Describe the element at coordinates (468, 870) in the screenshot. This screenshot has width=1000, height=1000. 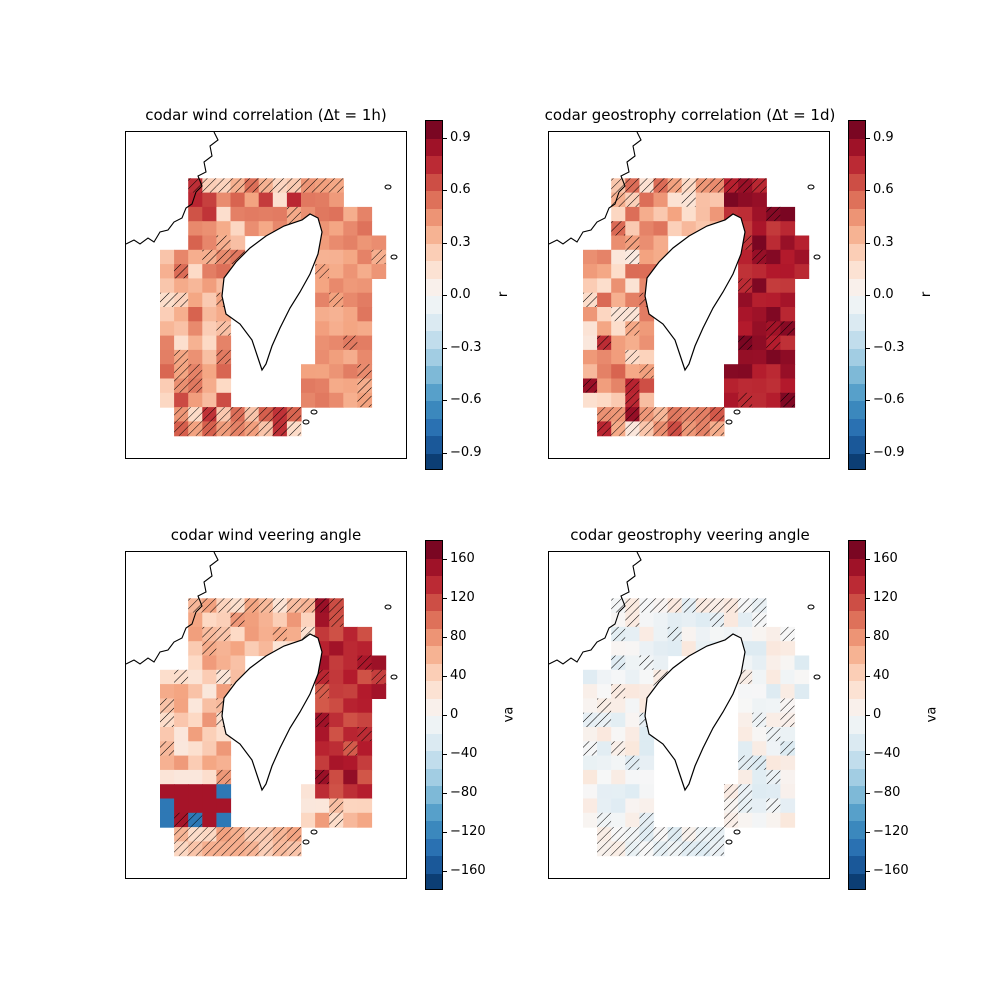
I see `colorbar-tick-label: −160` at that location.